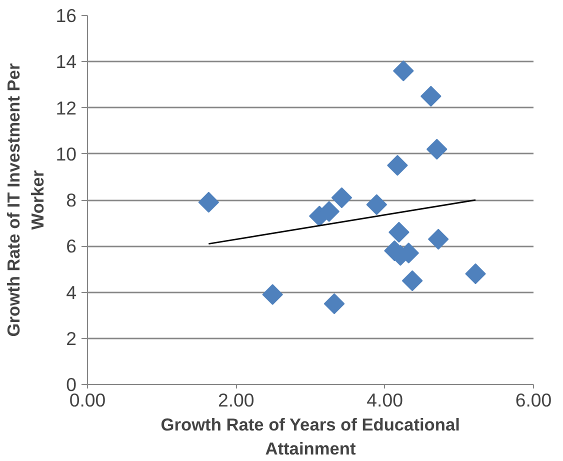 Image resolution: width=563 pixels, height=461 pixels. I want to click on y-tick-label: 0, so click(71, 384).